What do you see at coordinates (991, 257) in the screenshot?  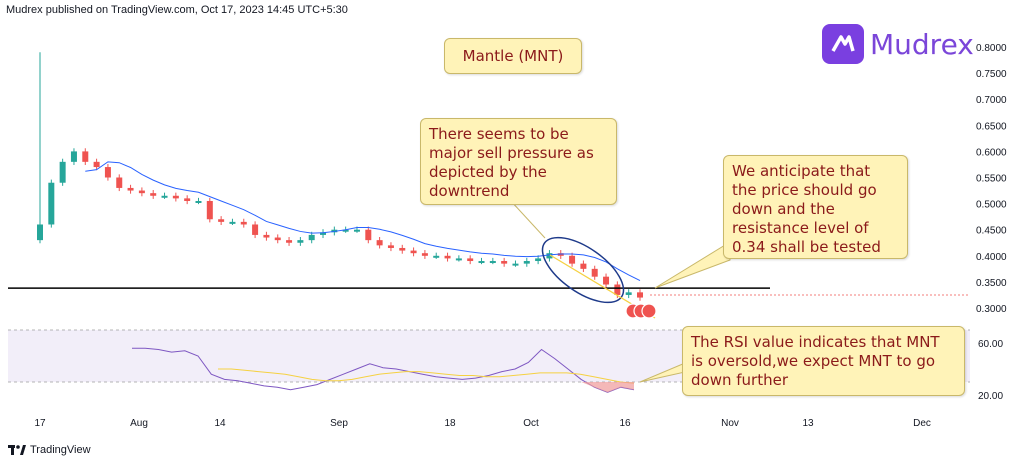 I see `price-tick-label-8: 0.4000` at bounding box center [991, 257].